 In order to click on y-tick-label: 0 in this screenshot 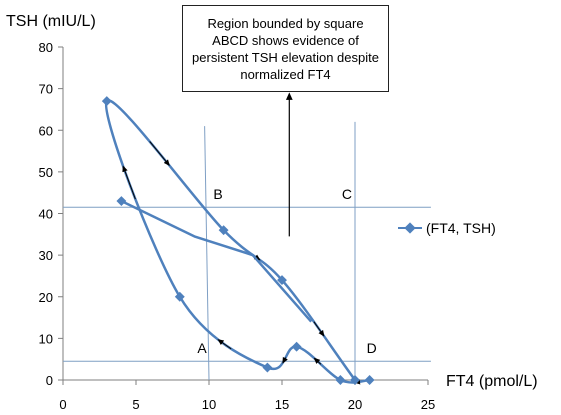, I will do `click(49, 380)`.